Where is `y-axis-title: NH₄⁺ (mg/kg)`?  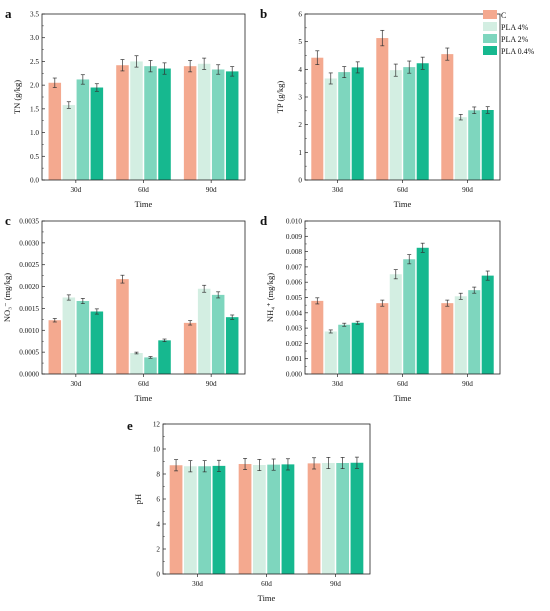
y-axis-title: NH₄⁺ (mg/kg) is located at coordinates (270, 297).